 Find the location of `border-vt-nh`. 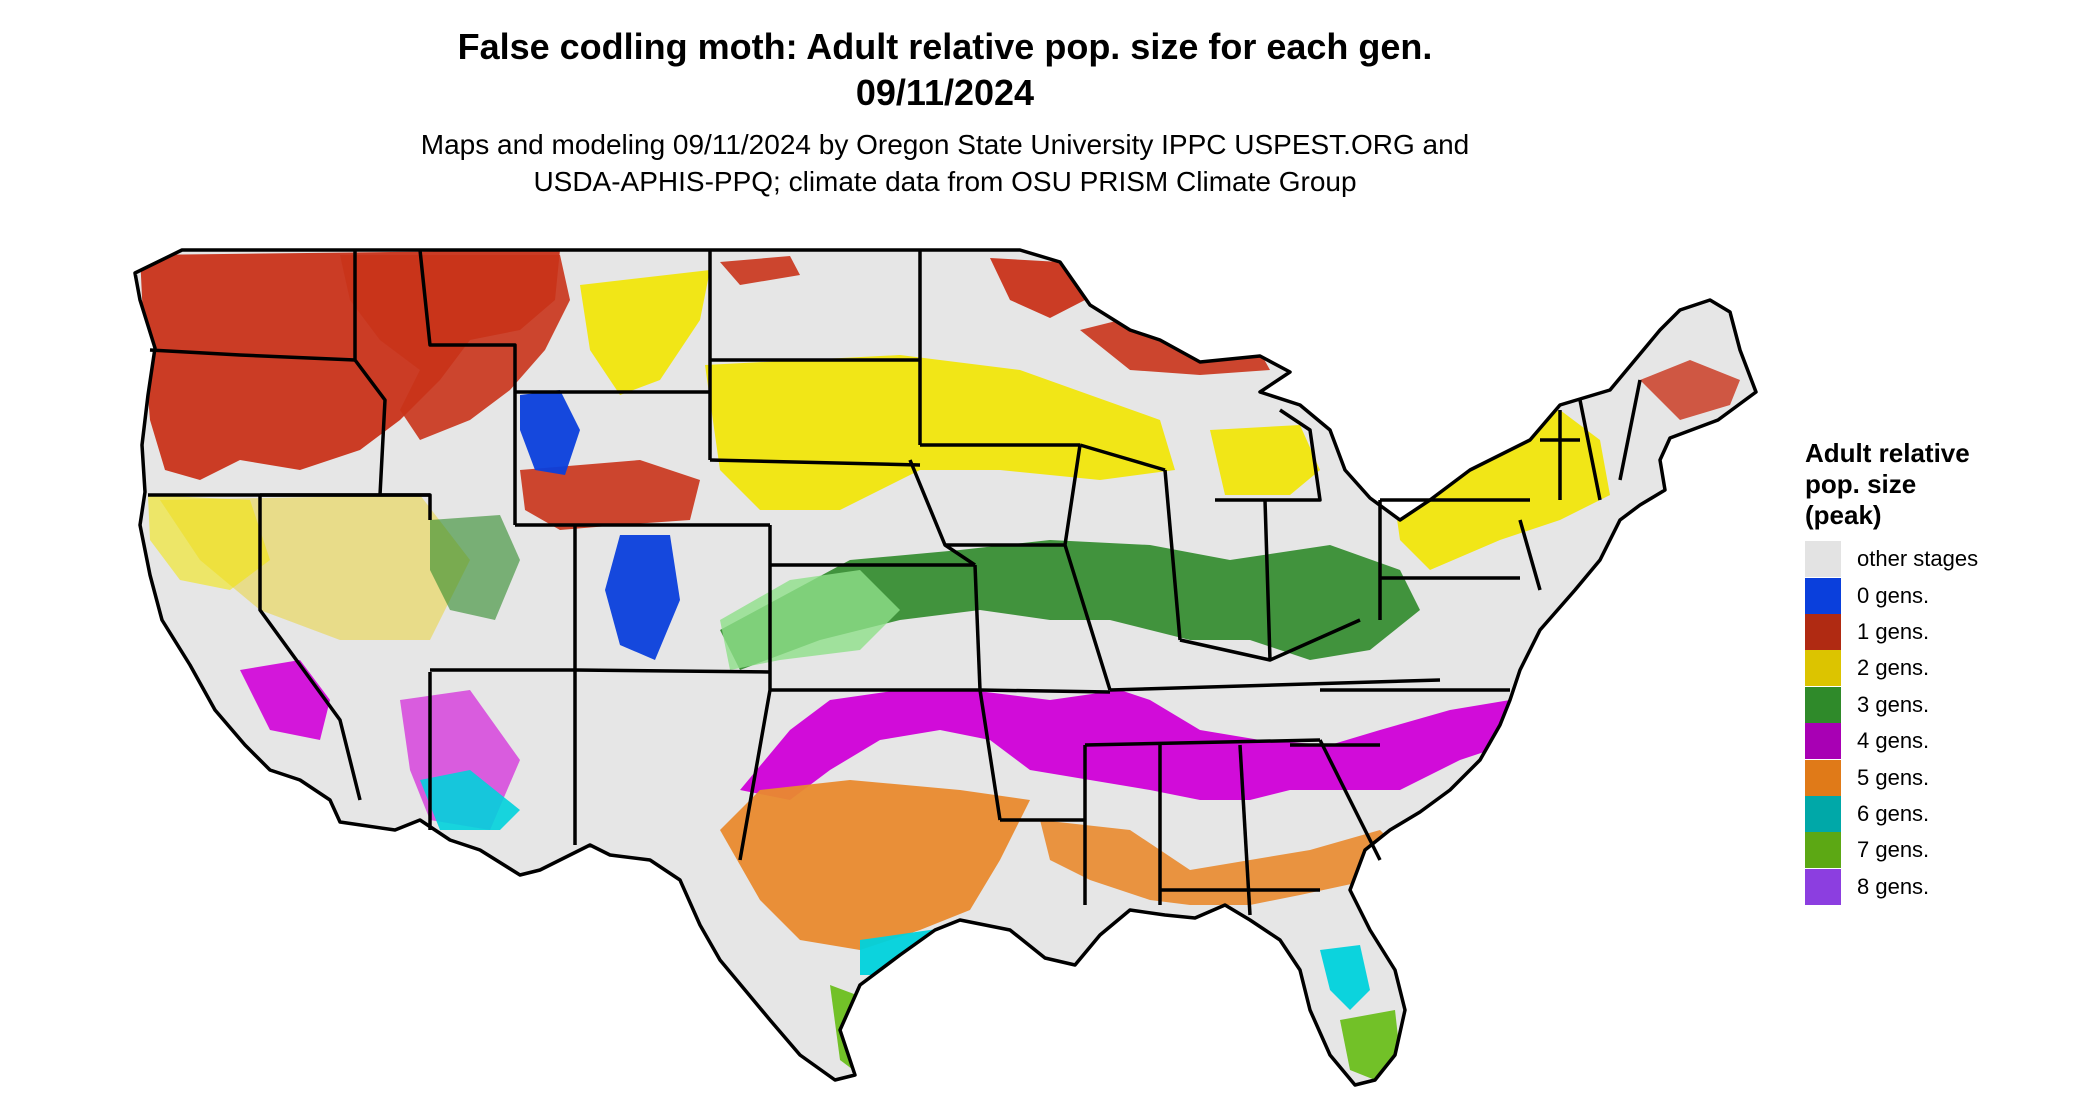

border-vt-nh is located at coordinates (1590, 450).